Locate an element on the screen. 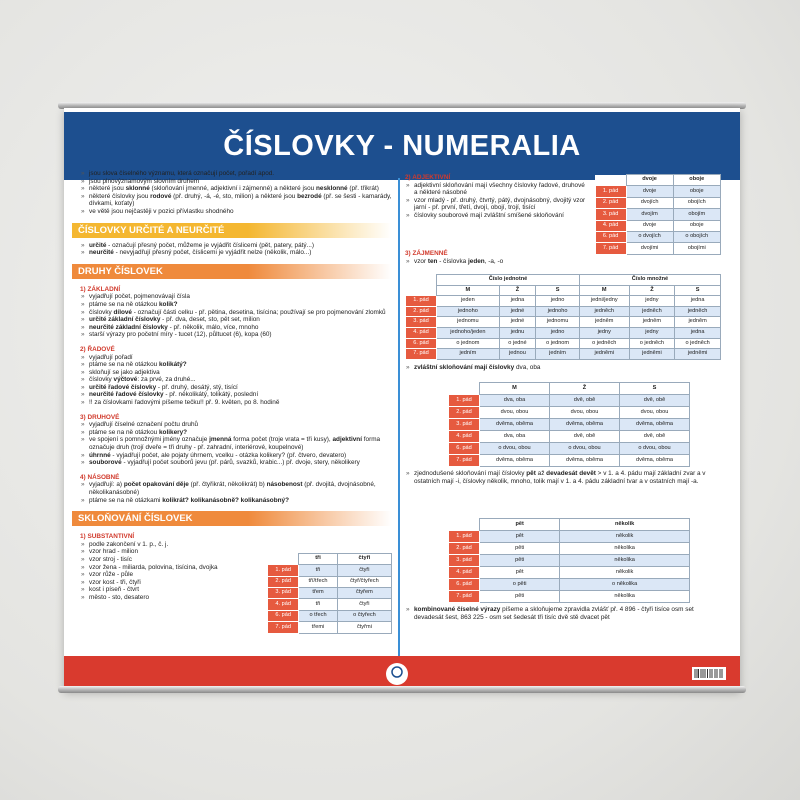 Image resolution: width=800 pixels, height=800 pixels. bullet-text: ptáme se na ně otázkami is located at coordinates (126, 500).